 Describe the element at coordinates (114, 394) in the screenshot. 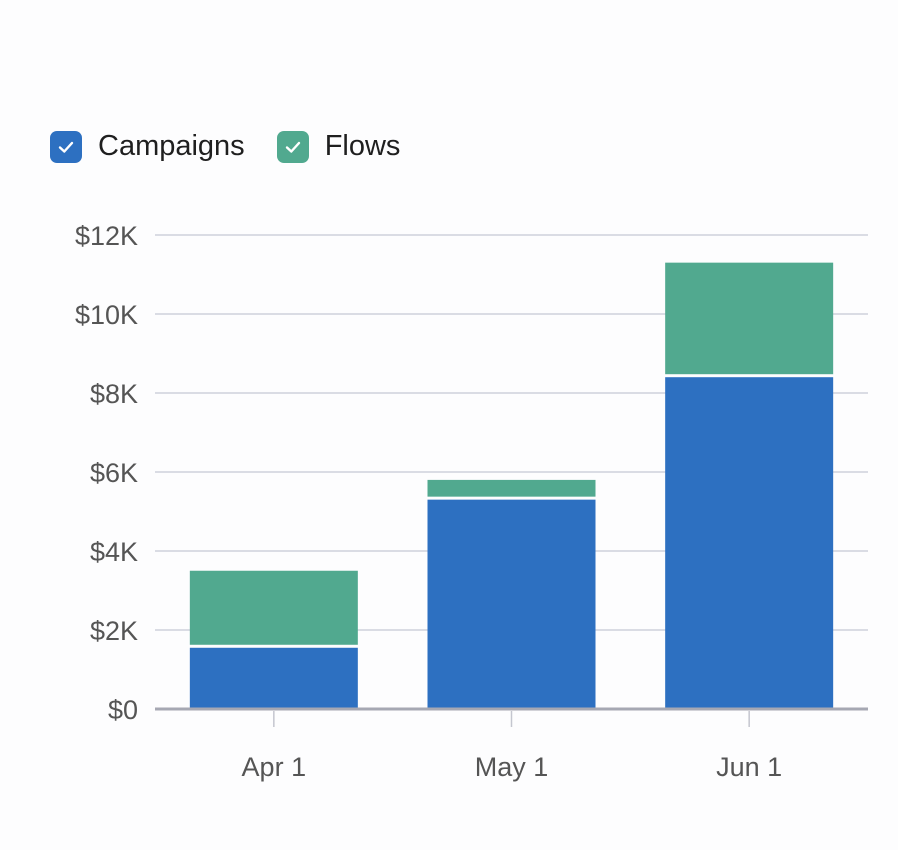

I see `y-tick-label: $8K` at that location.